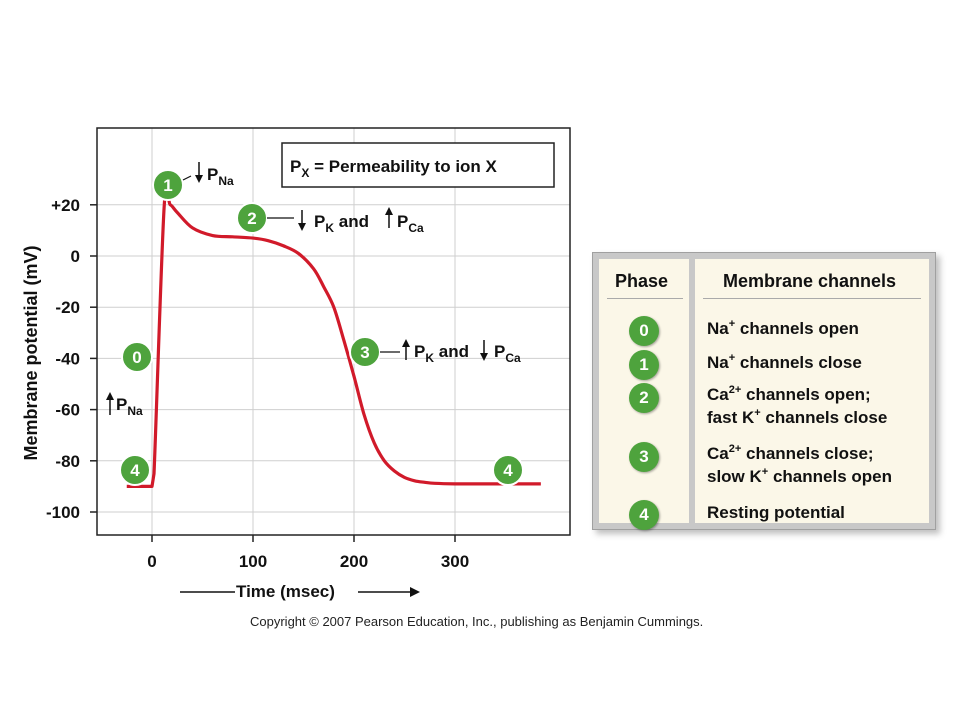 The width and height of the screenshot is (960, 720). I want to click on description-line-2: slow K+ channels open, so click(799, 476).